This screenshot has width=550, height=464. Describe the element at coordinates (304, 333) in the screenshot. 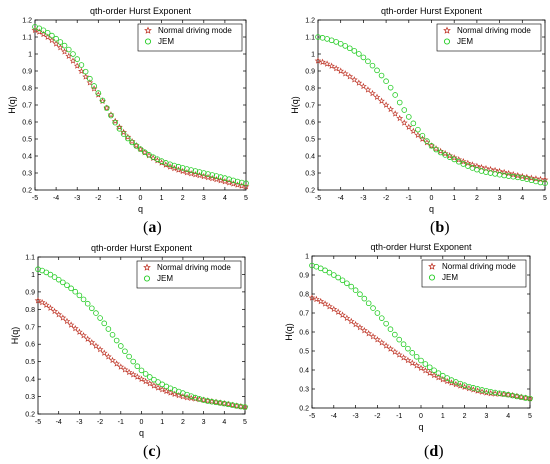

I see `y-tick-label: 0.6` at that location.